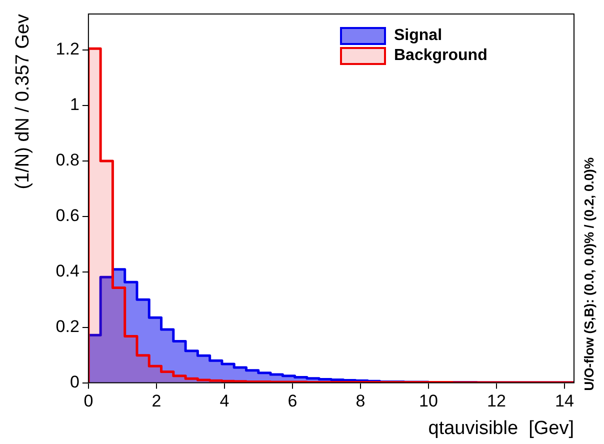 Image resolution: width=604 pixels, height=444 pixels. Describe the element at coordinates (68, 49) in the screenshot. I see `y-tick-label: 1.2` at that location.